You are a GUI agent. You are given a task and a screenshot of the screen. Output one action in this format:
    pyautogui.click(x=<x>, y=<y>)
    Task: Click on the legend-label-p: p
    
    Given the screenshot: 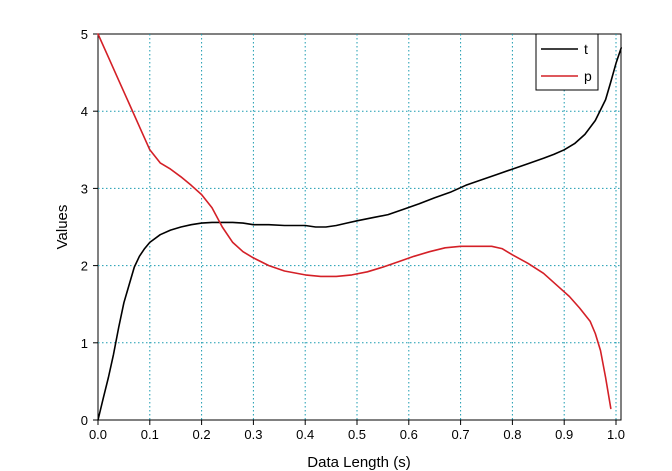 What is the action you would take?
    pyautogui.click(x=588, y=76)
    